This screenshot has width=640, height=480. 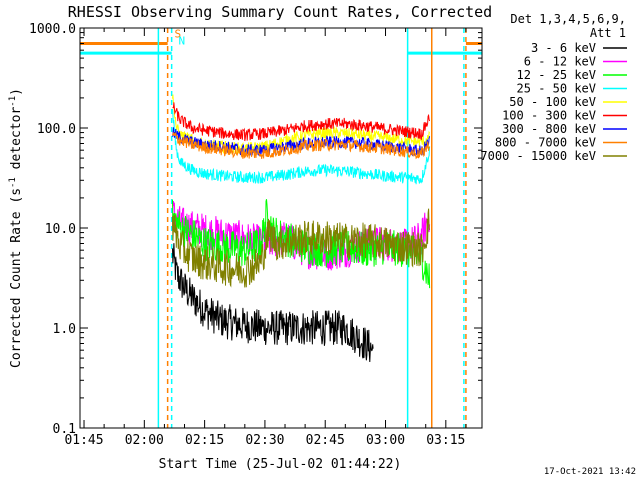 I want to click on footer-date: 17-Oct-2021 13:42, so click(x=590, y=472).